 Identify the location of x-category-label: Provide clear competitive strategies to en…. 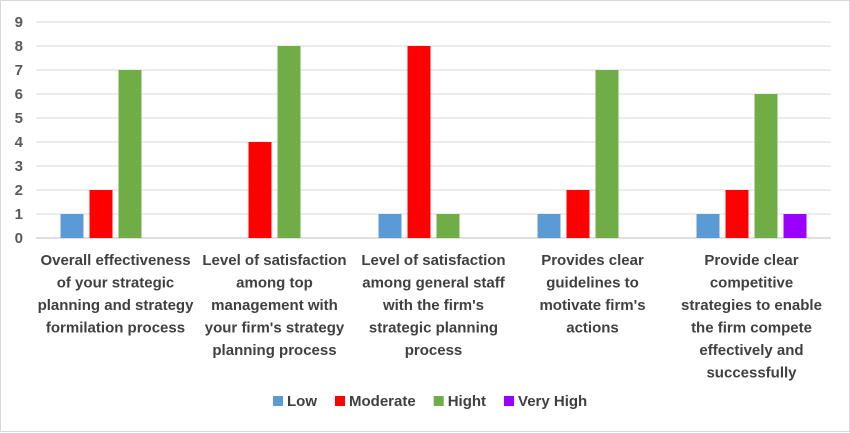
(751, 317).